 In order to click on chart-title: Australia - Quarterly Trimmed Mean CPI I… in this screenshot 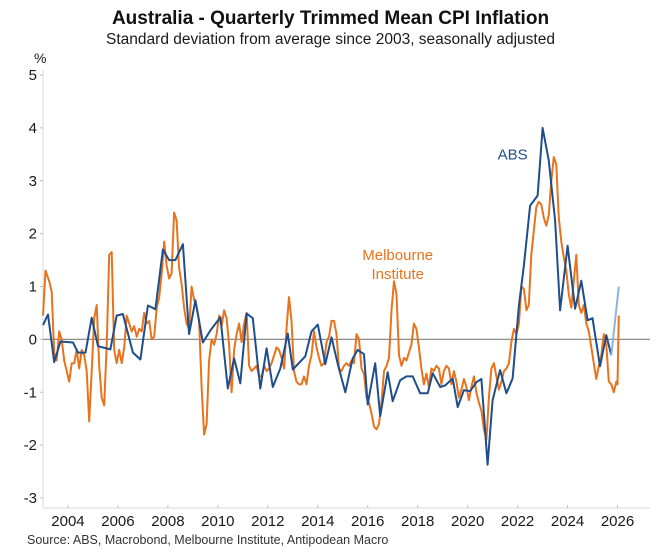, I will do `click(330, 18)`.